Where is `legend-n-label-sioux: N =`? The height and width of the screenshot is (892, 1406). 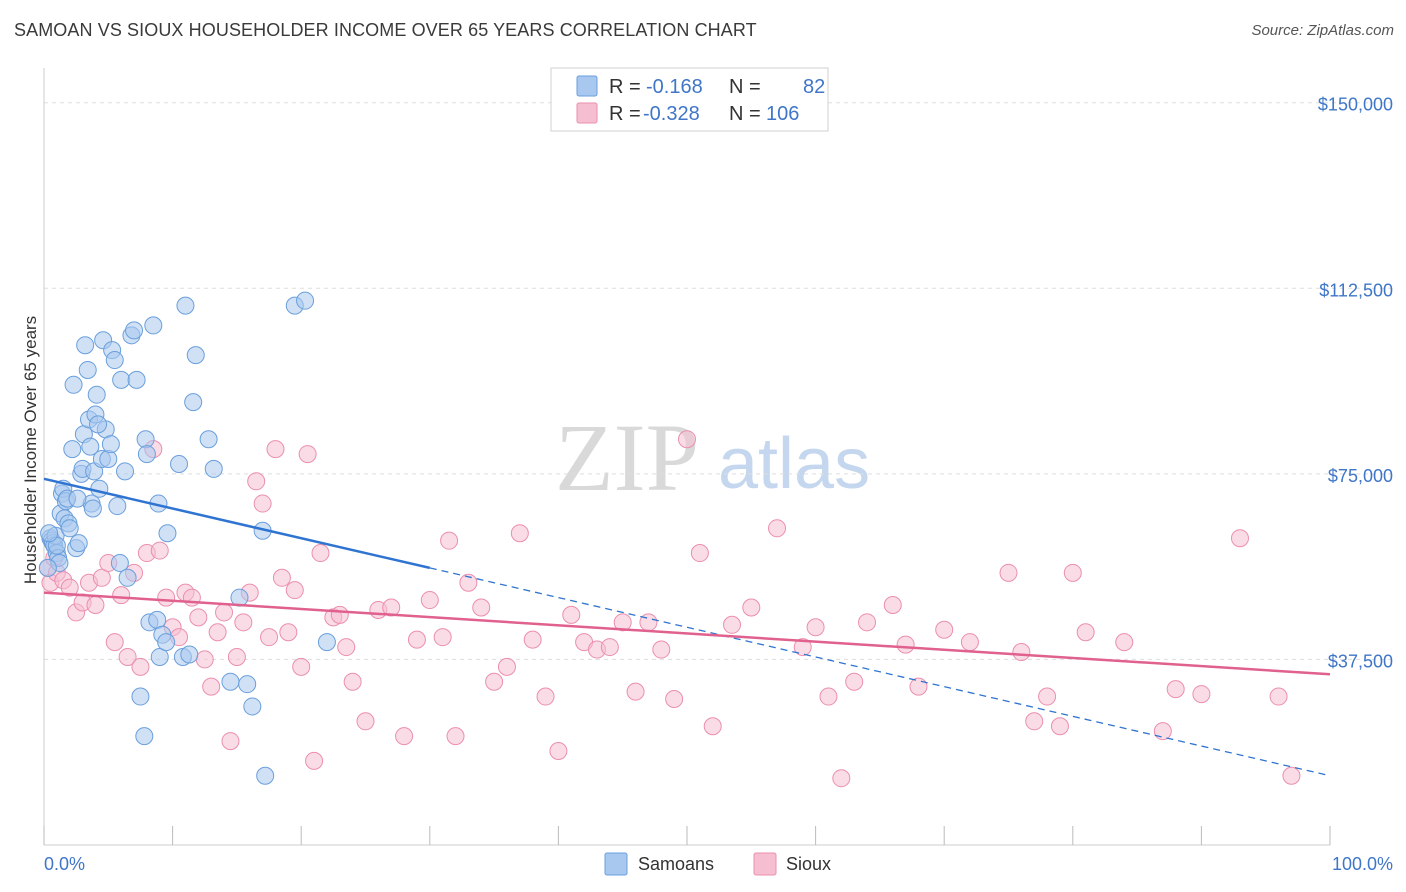 legend-n-label-sioux: N = is located at coordinates (745, 114).